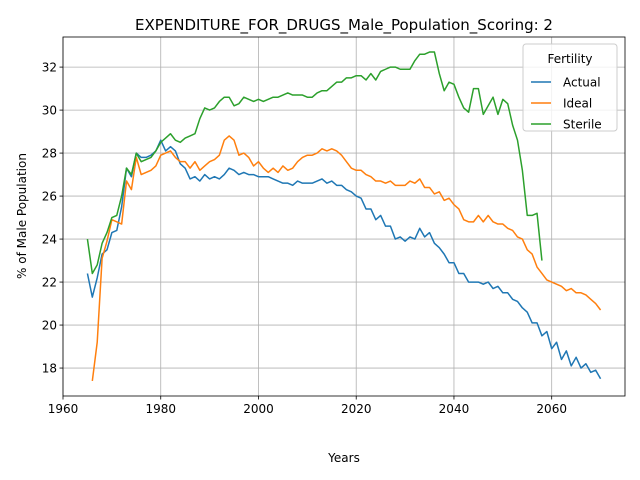 This screenshot has width=640, height=480. What do you see at coordinates (49, 68) in the screenshot?
I see `y-tick-label: 32` at bounding box center [49, 68].